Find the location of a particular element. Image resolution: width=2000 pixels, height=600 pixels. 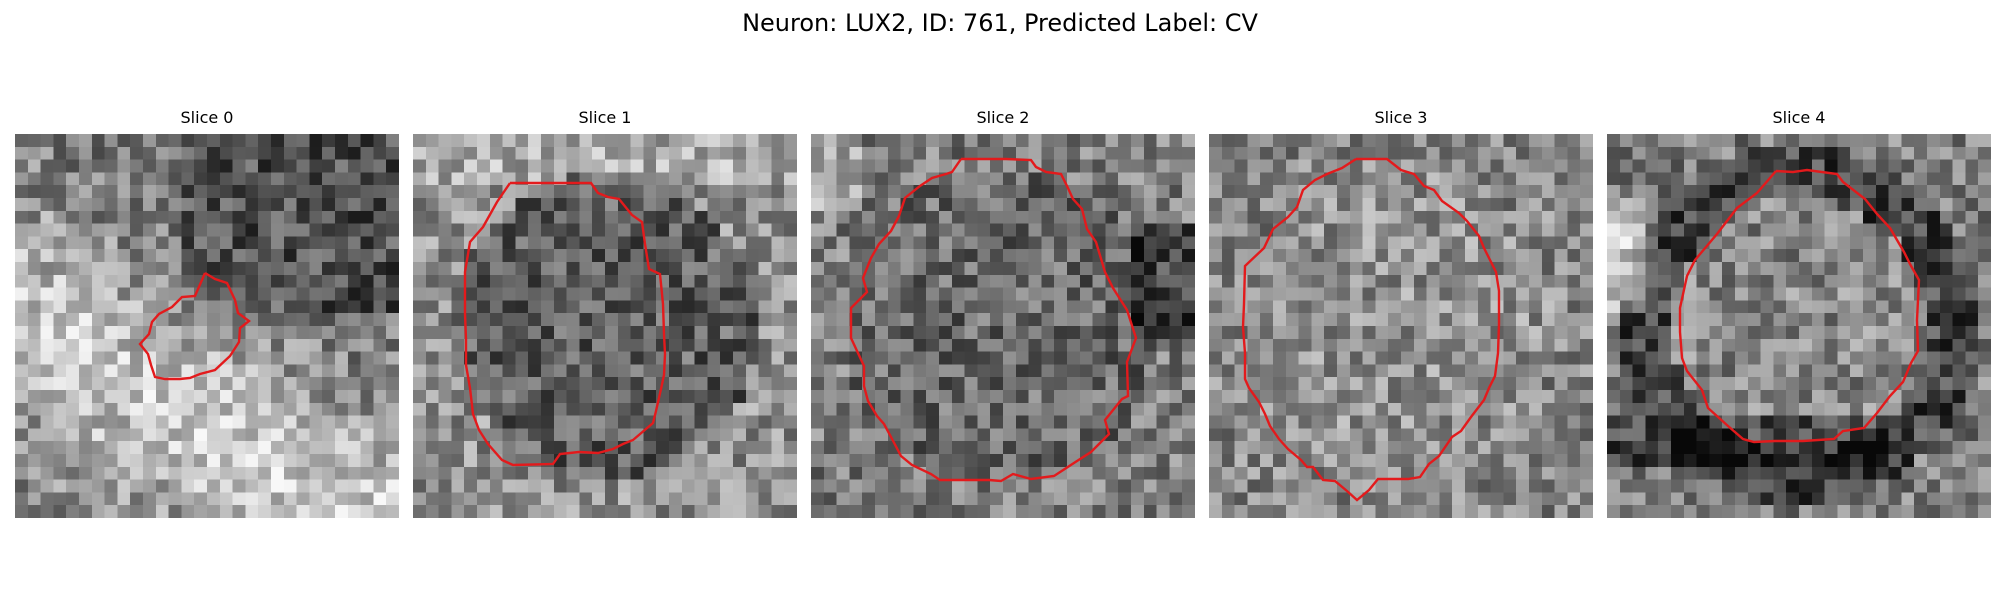

slice-title: Slice 1 is located at coordinates (605, 117).